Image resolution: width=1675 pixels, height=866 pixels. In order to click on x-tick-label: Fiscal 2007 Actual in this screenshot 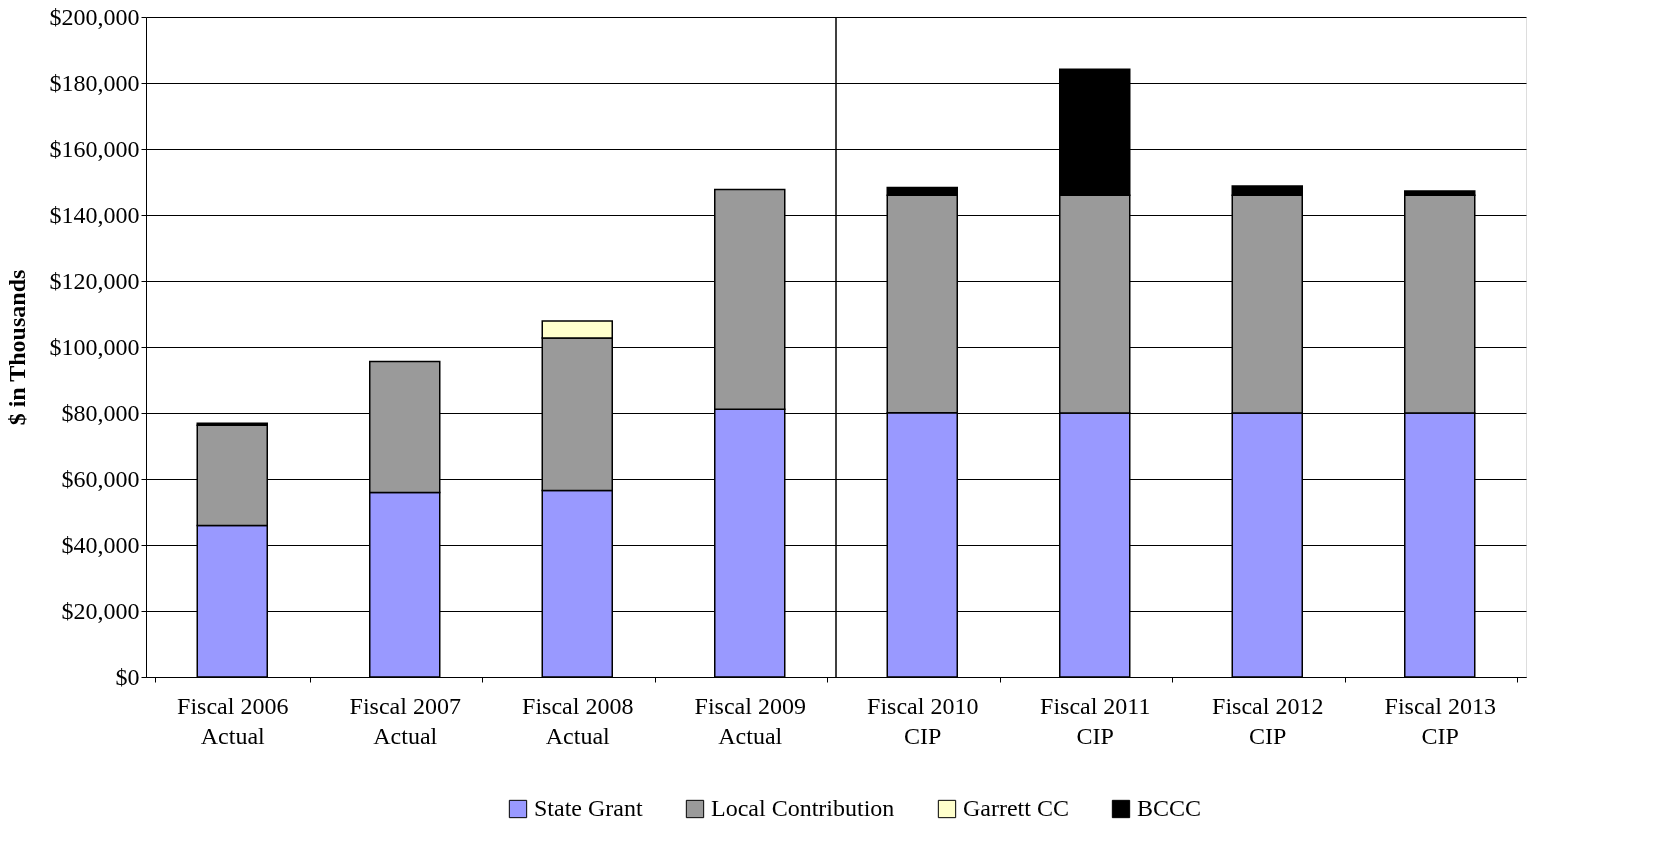, I will do `click(405, 720)`.